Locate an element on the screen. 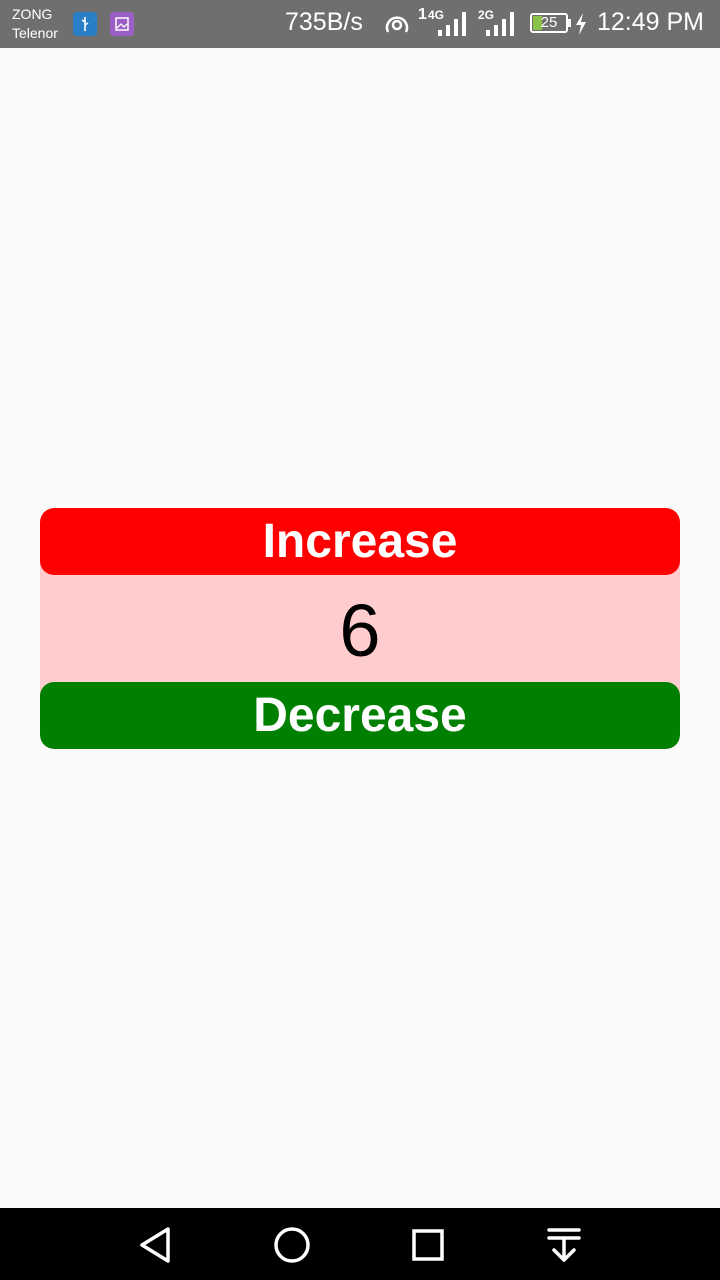 Image resolution: width=720 pixels, height=1280 pixels. counter-value: 6 is located at coordinates (360, 630).